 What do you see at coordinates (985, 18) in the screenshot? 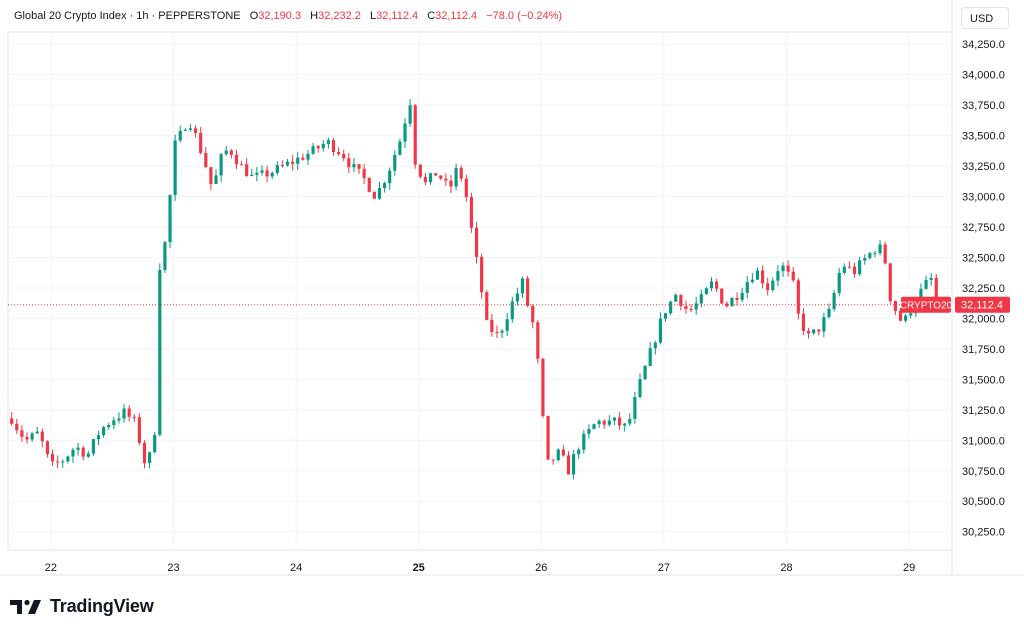
I see `currency-selector: USD` at bounding box center [985, 18].